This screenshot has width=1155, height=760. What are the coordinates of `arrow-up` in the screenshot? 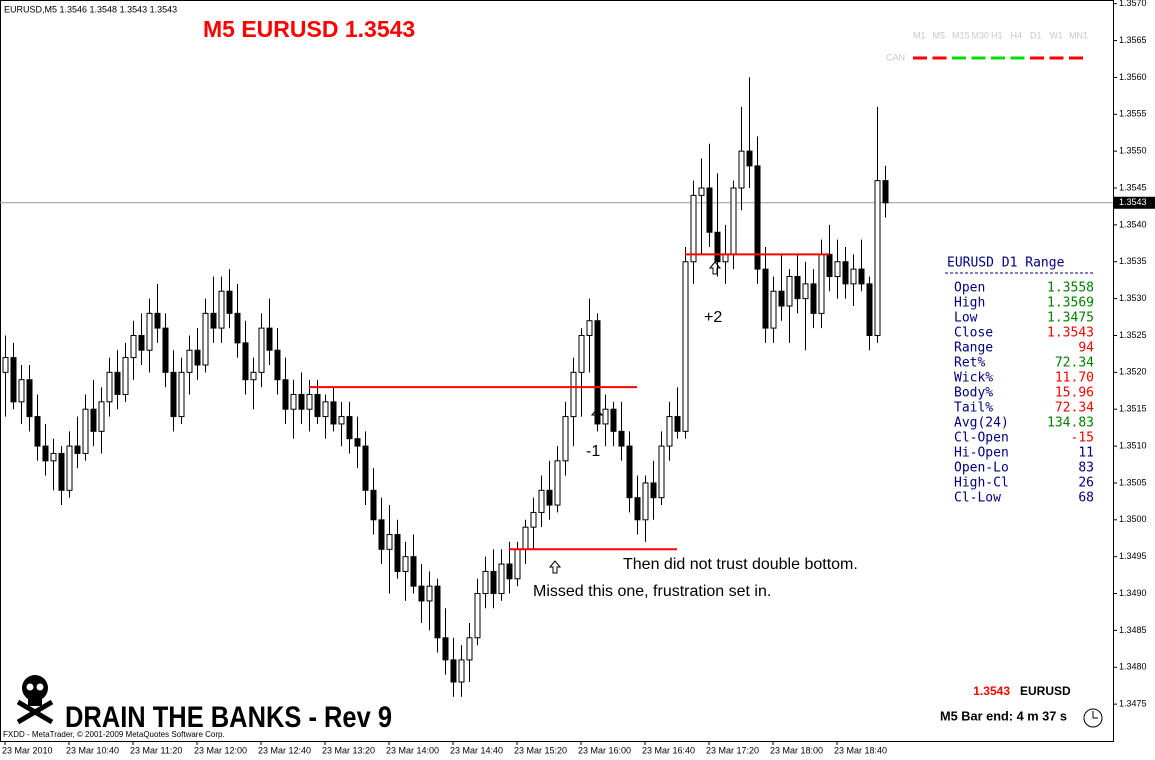 It's located at (555, 567).